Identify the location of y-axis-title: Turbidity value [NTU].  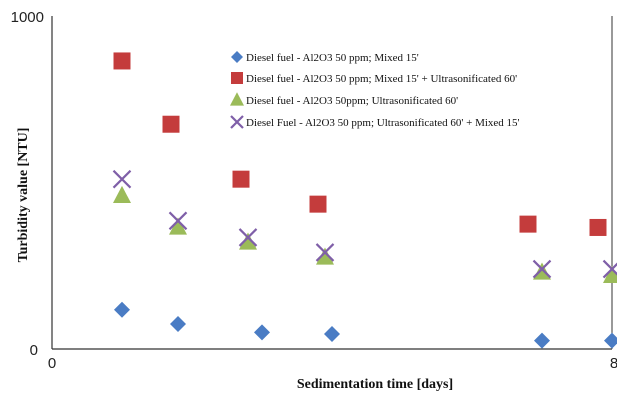
(23, 195).